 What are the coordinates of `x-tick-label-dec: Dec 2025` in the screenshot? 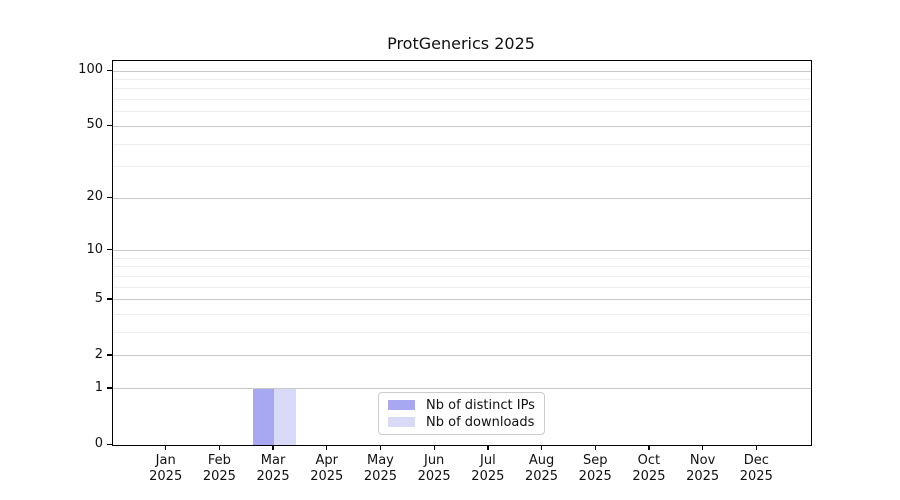 It's located at (756, 469).